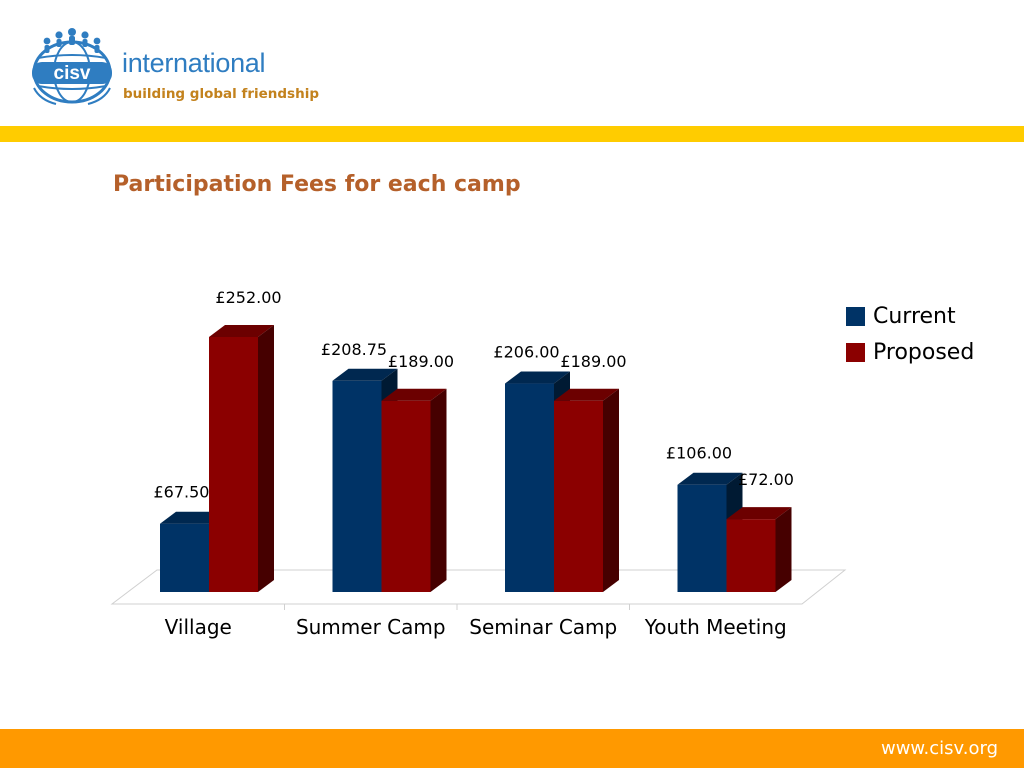 This screenshot has width=1024, height=768. I want to click on chart-legend: Current Proposed, so click(910, 334).